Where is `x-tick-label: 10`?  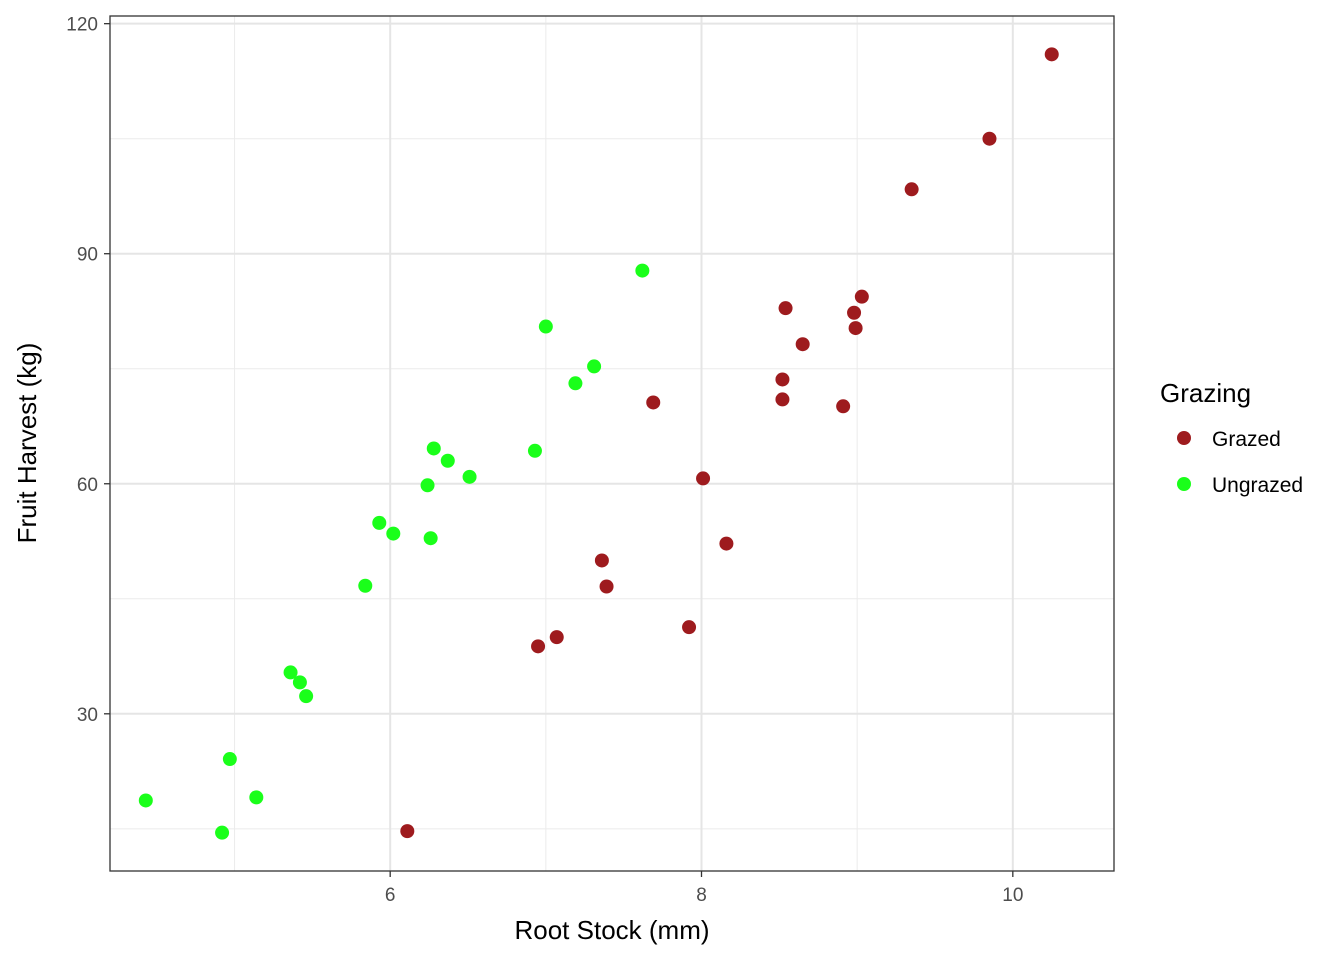 x-tick-label: 10 is located at coordinates (1012, 895).